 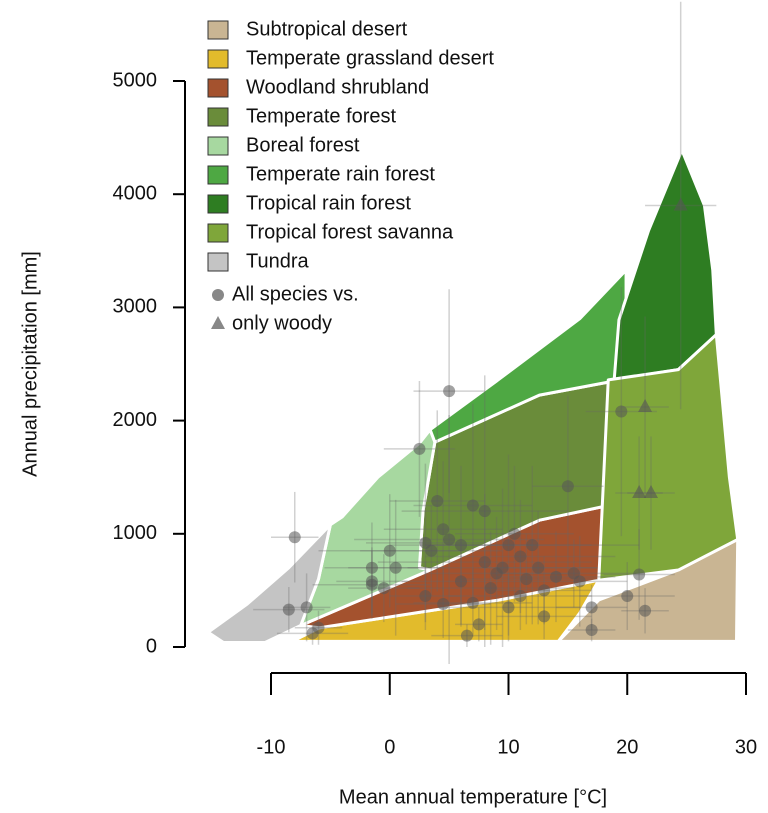 I want to click on legend-label: Tundra, so click(x=278, y=261).